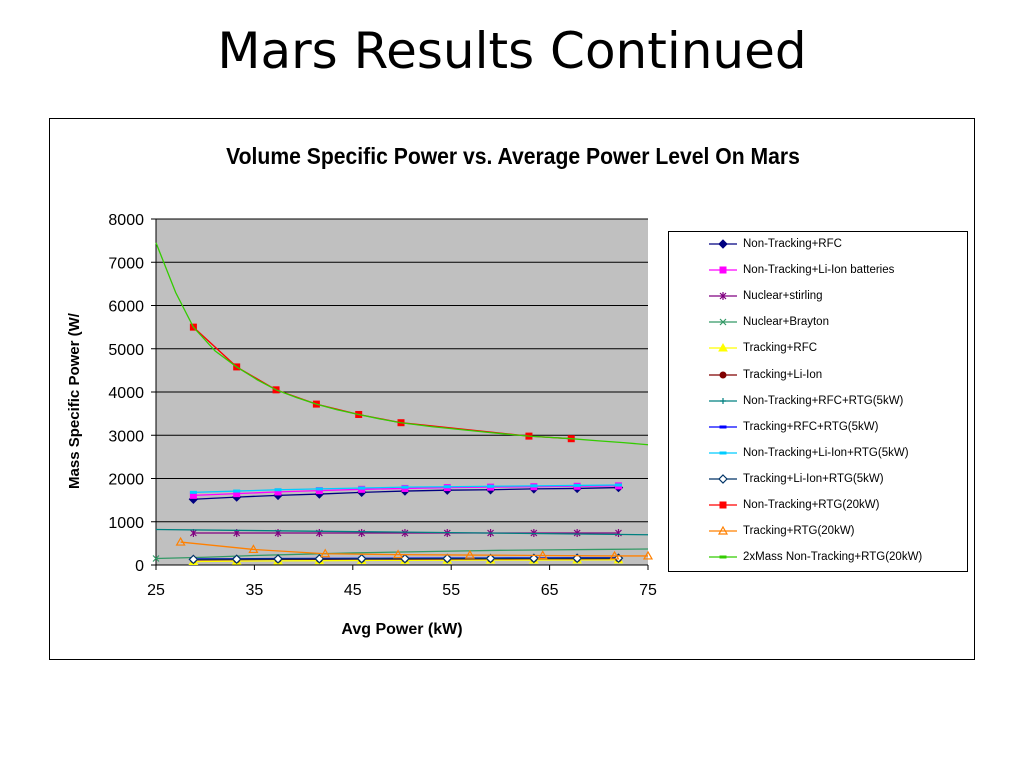  Describe the element at coordinates (801, 270) in the screenshot. I see `legend-item: Non-Tracking+Li-Ion batteries` at that location.